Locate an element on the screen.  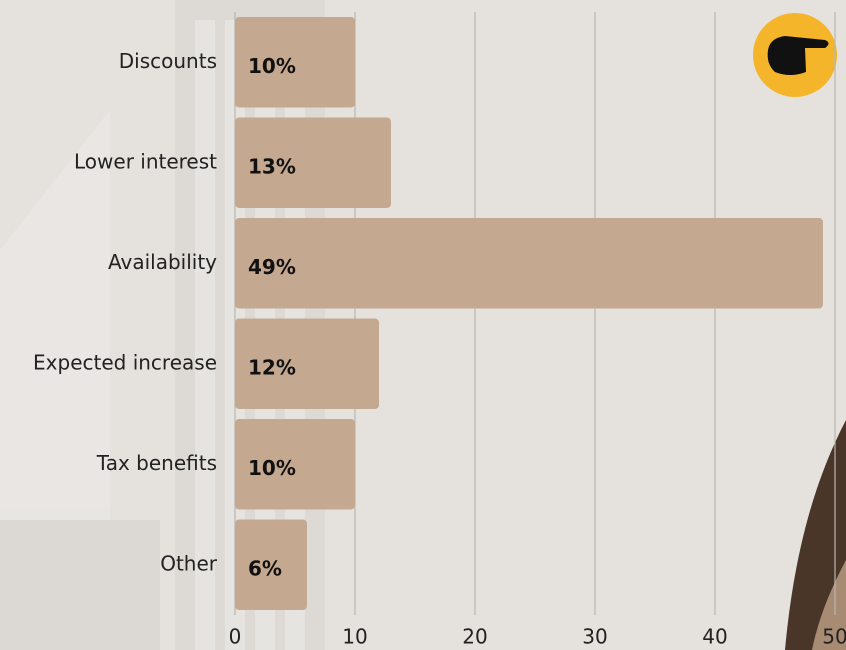
y-tick-label: Expected increase is located at coordinates (125, 362).